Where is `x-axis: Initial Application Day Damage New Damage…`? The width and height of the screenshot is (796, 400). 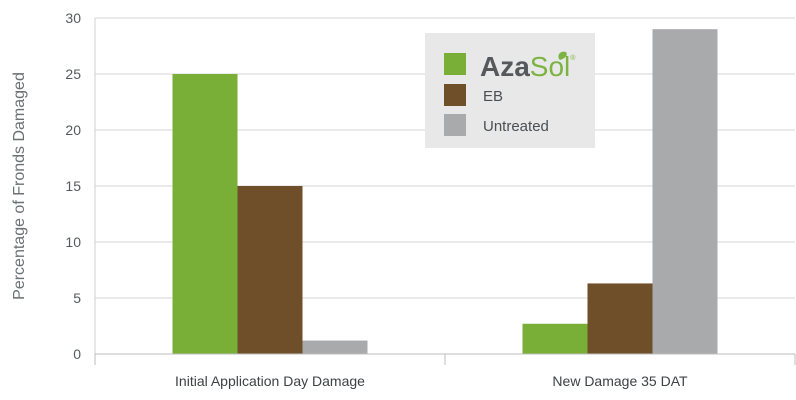
x-axis: Initial Application Day Damage New Damage… is located at coordinates (445, 371).